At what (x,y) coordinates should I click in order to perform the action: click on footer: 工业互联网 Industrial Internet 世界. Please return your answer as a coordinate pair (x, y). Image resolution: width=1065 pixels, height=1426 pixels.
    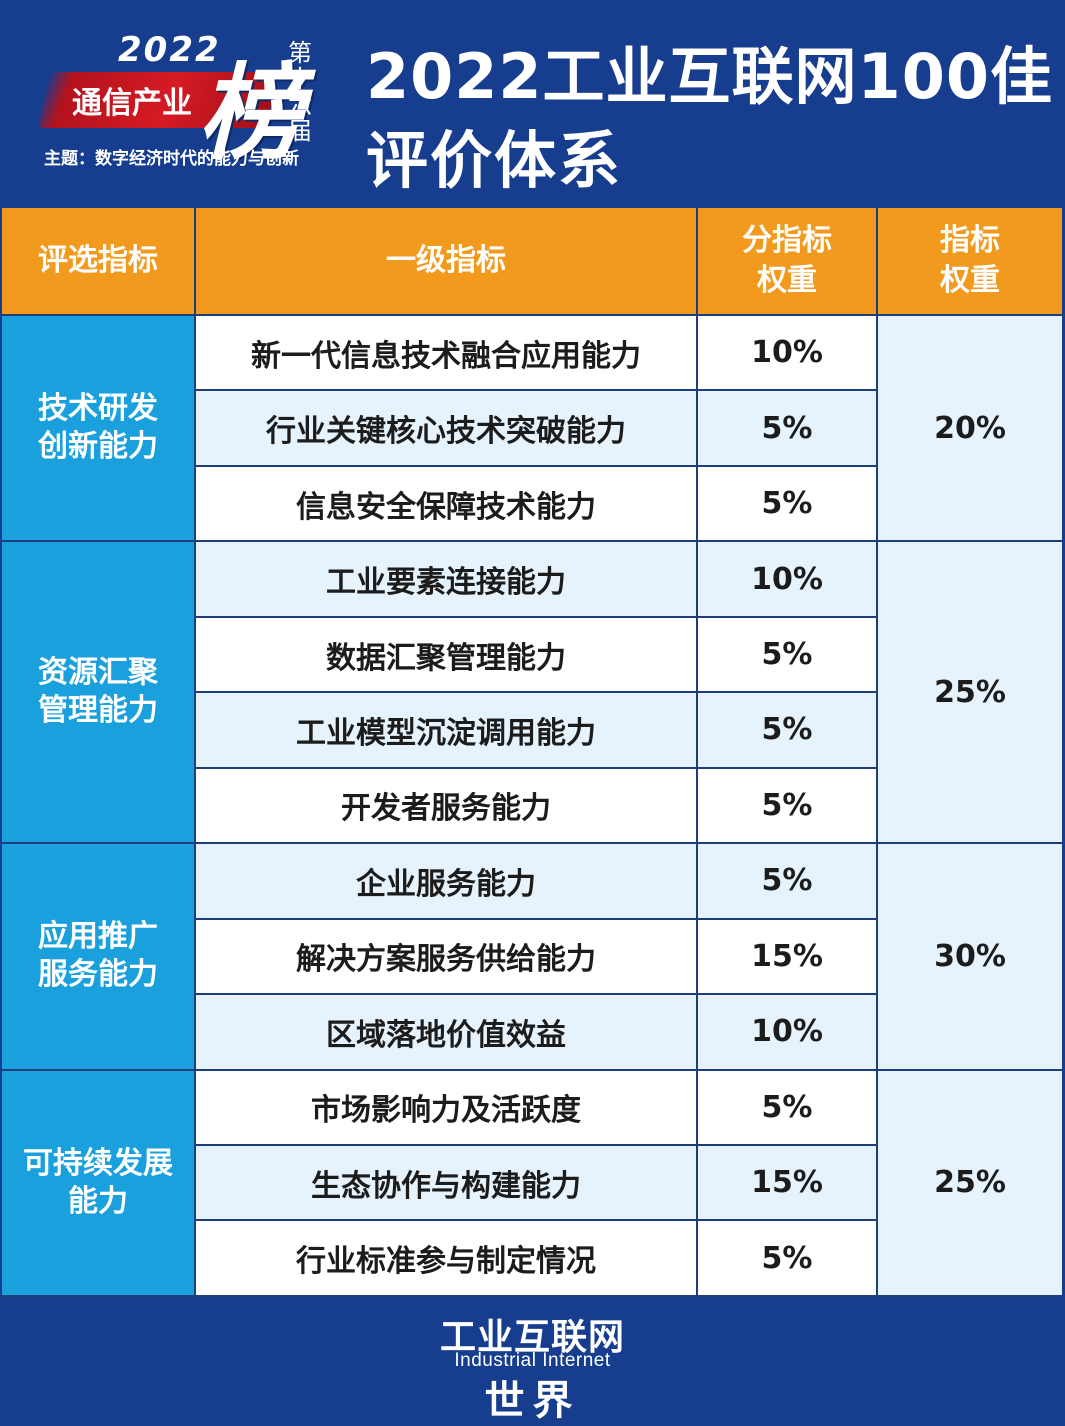
    Looking at the image, I should click on (532, 1360).